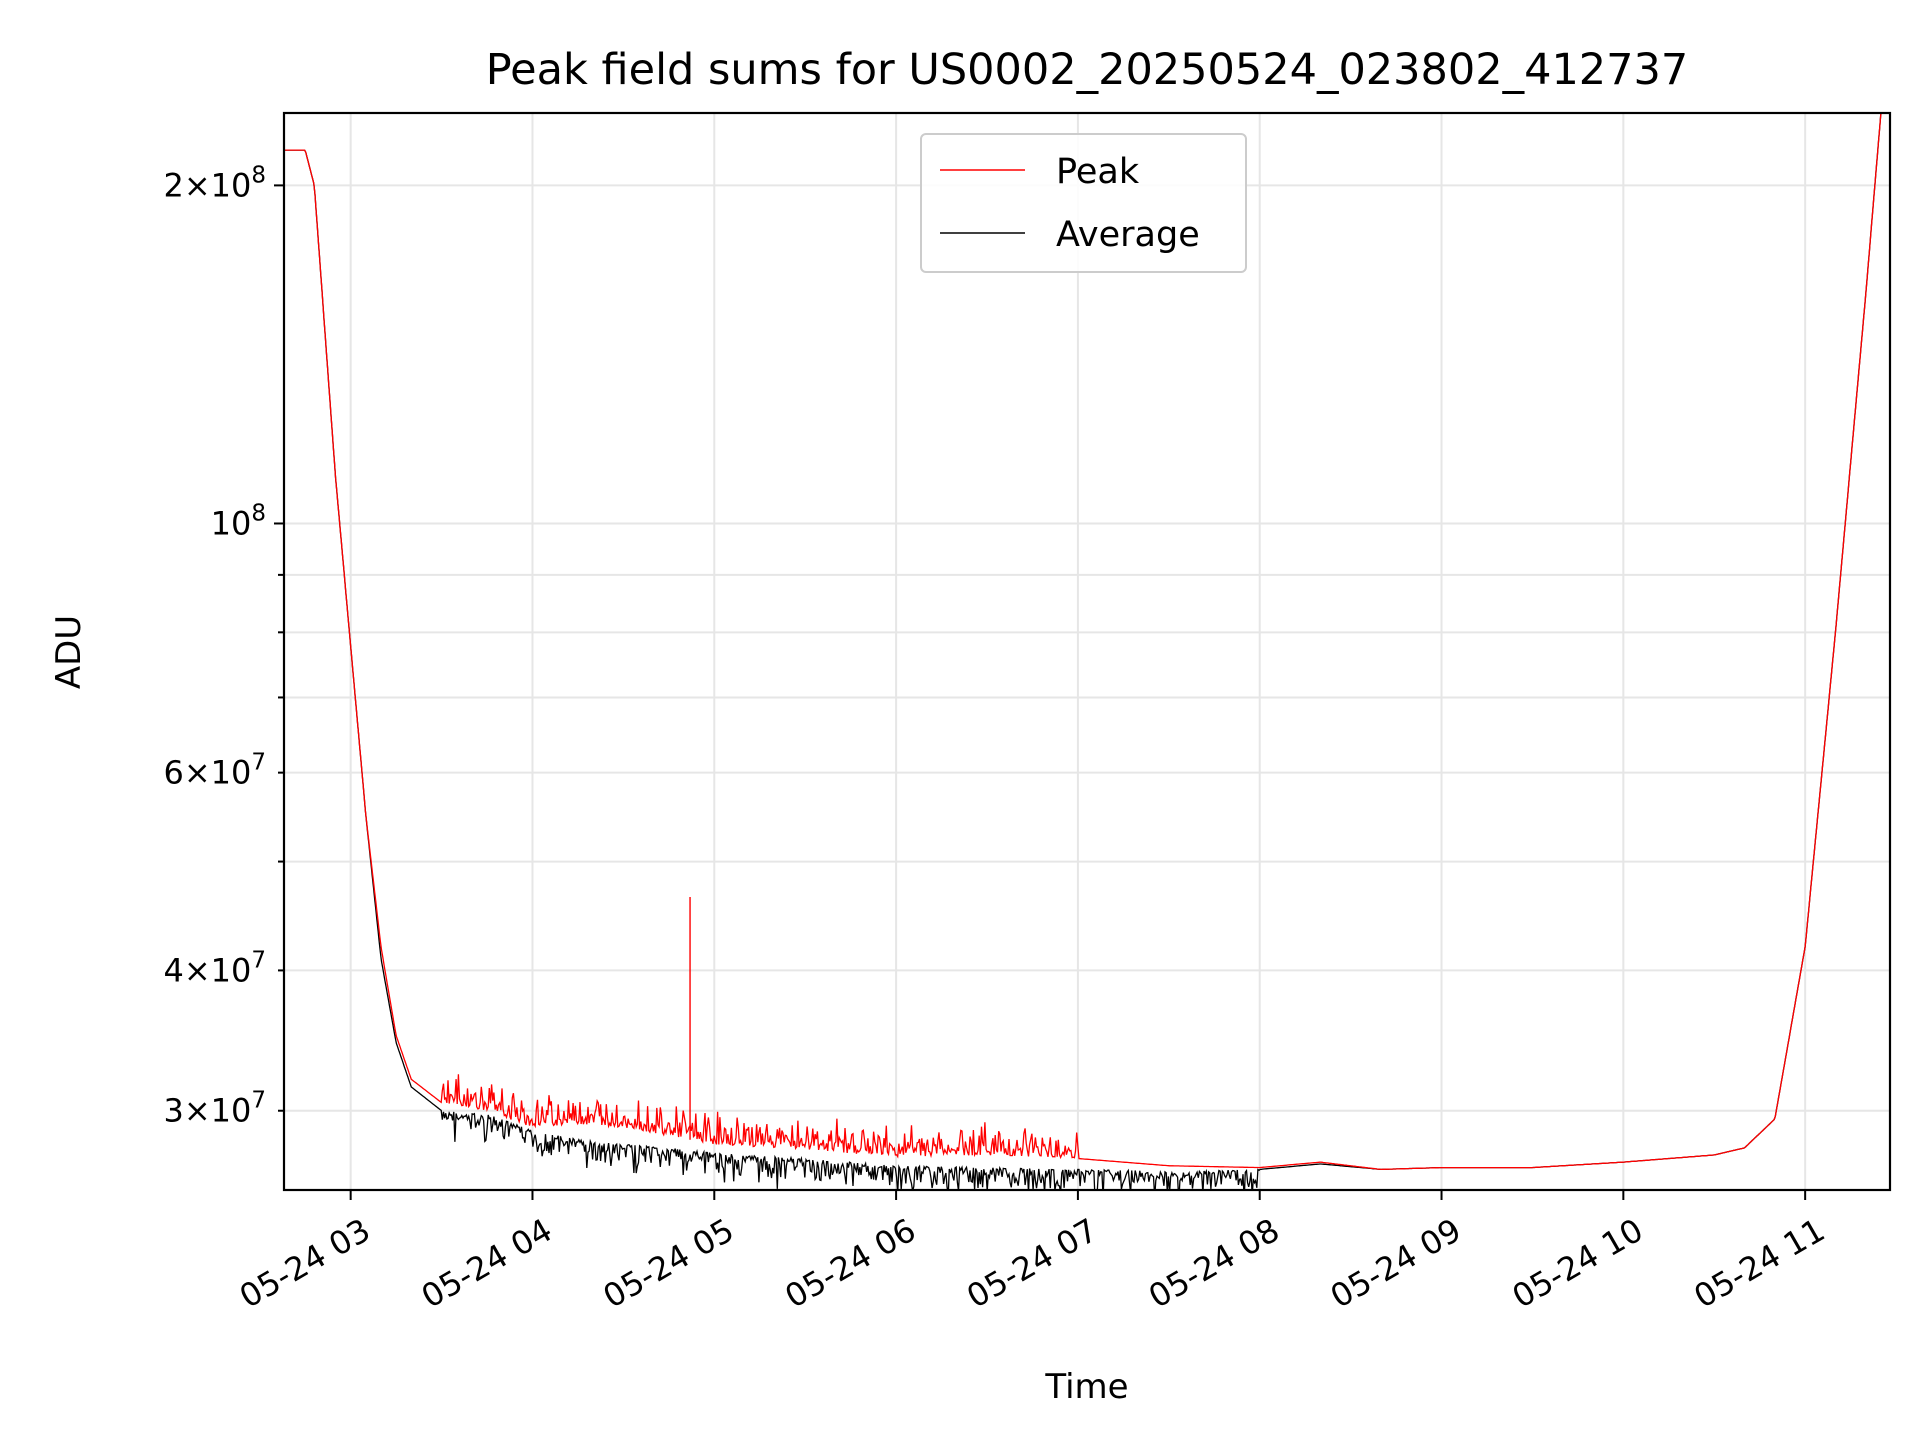 This screenshot has height=1440, width=1920. I want to click on legend-label-average: Average, so click(1128, 235).